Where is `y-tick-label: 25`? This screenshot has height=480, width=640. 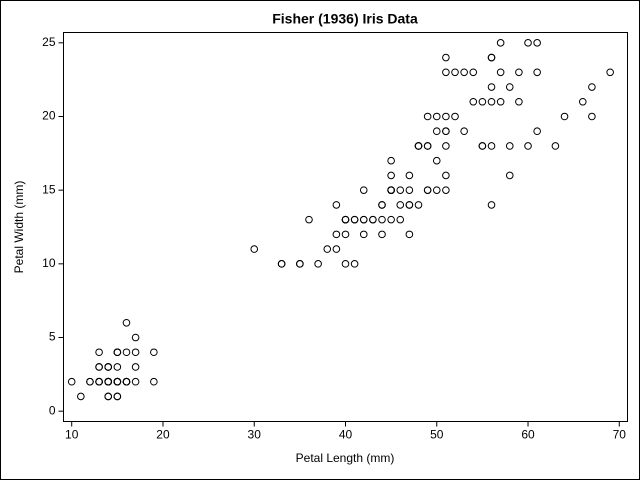
y-tick-label: 25 is located at coordinates (49, 42).